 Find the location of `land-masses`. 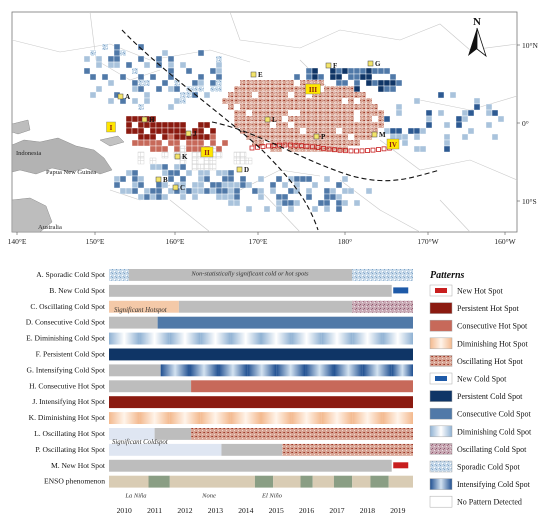

land-masses is located at coordinates (68, 175).